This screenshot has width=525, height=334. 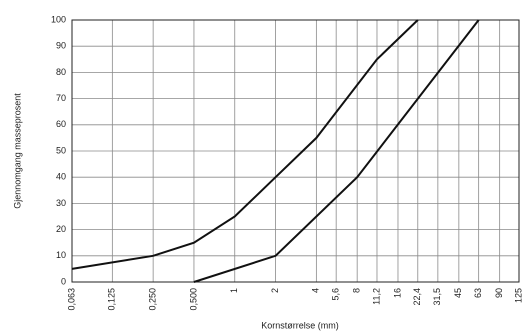 What do you see at coordinates (193, 299) in the screenshot?
I see `x-tick-label: 0,500` at bounding box center [193, 299].